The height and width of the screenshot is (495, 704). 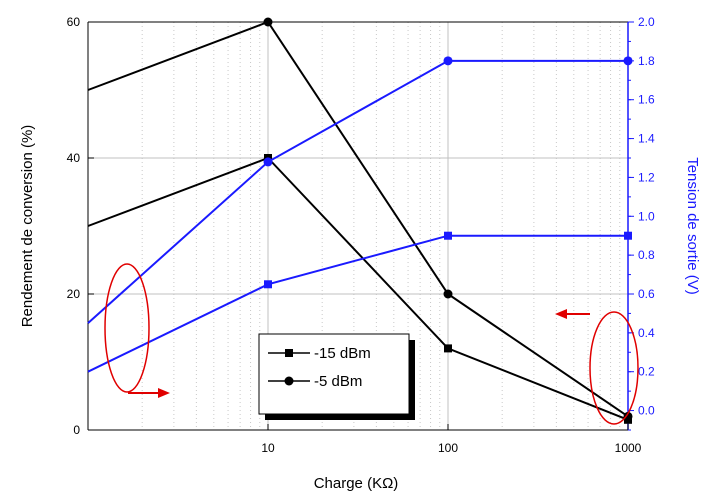 I want to click on y-right-tick-label: 0.0, so click(x=646, y=411).